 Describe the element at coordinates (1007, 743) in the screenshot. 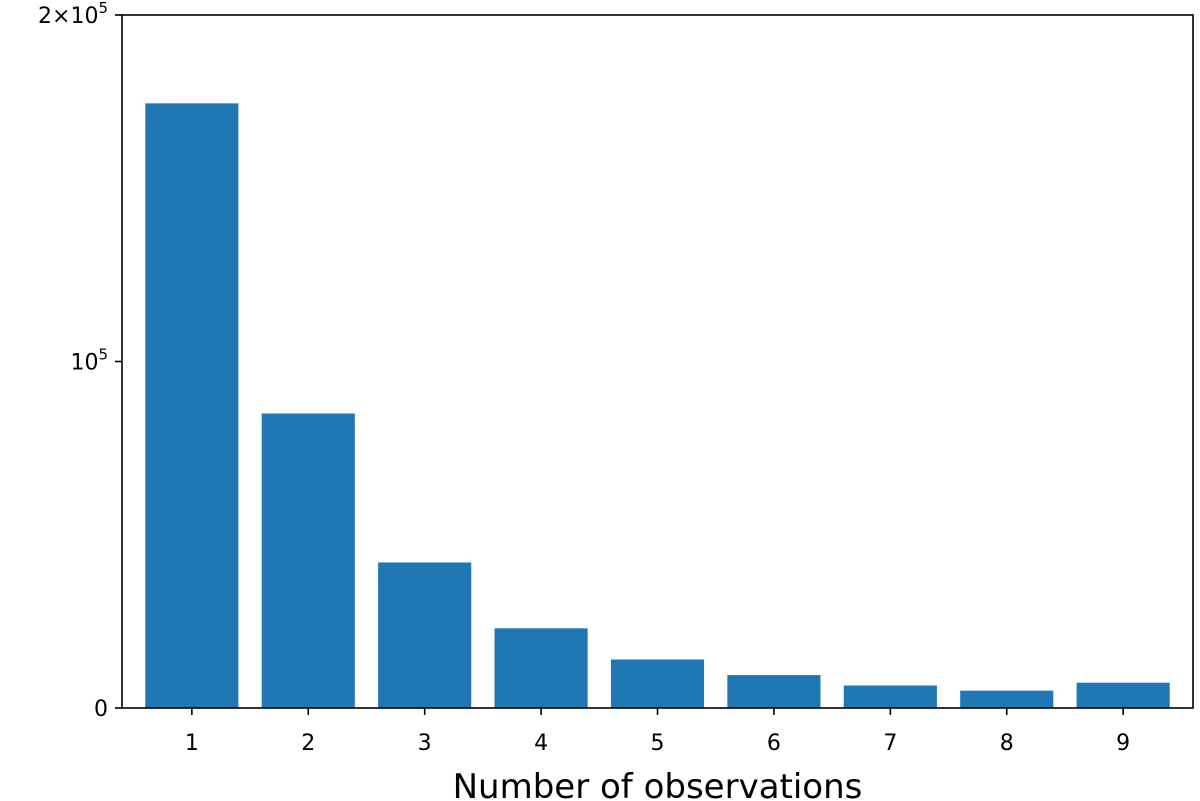

I see `x-tick-label: 8` at that location.